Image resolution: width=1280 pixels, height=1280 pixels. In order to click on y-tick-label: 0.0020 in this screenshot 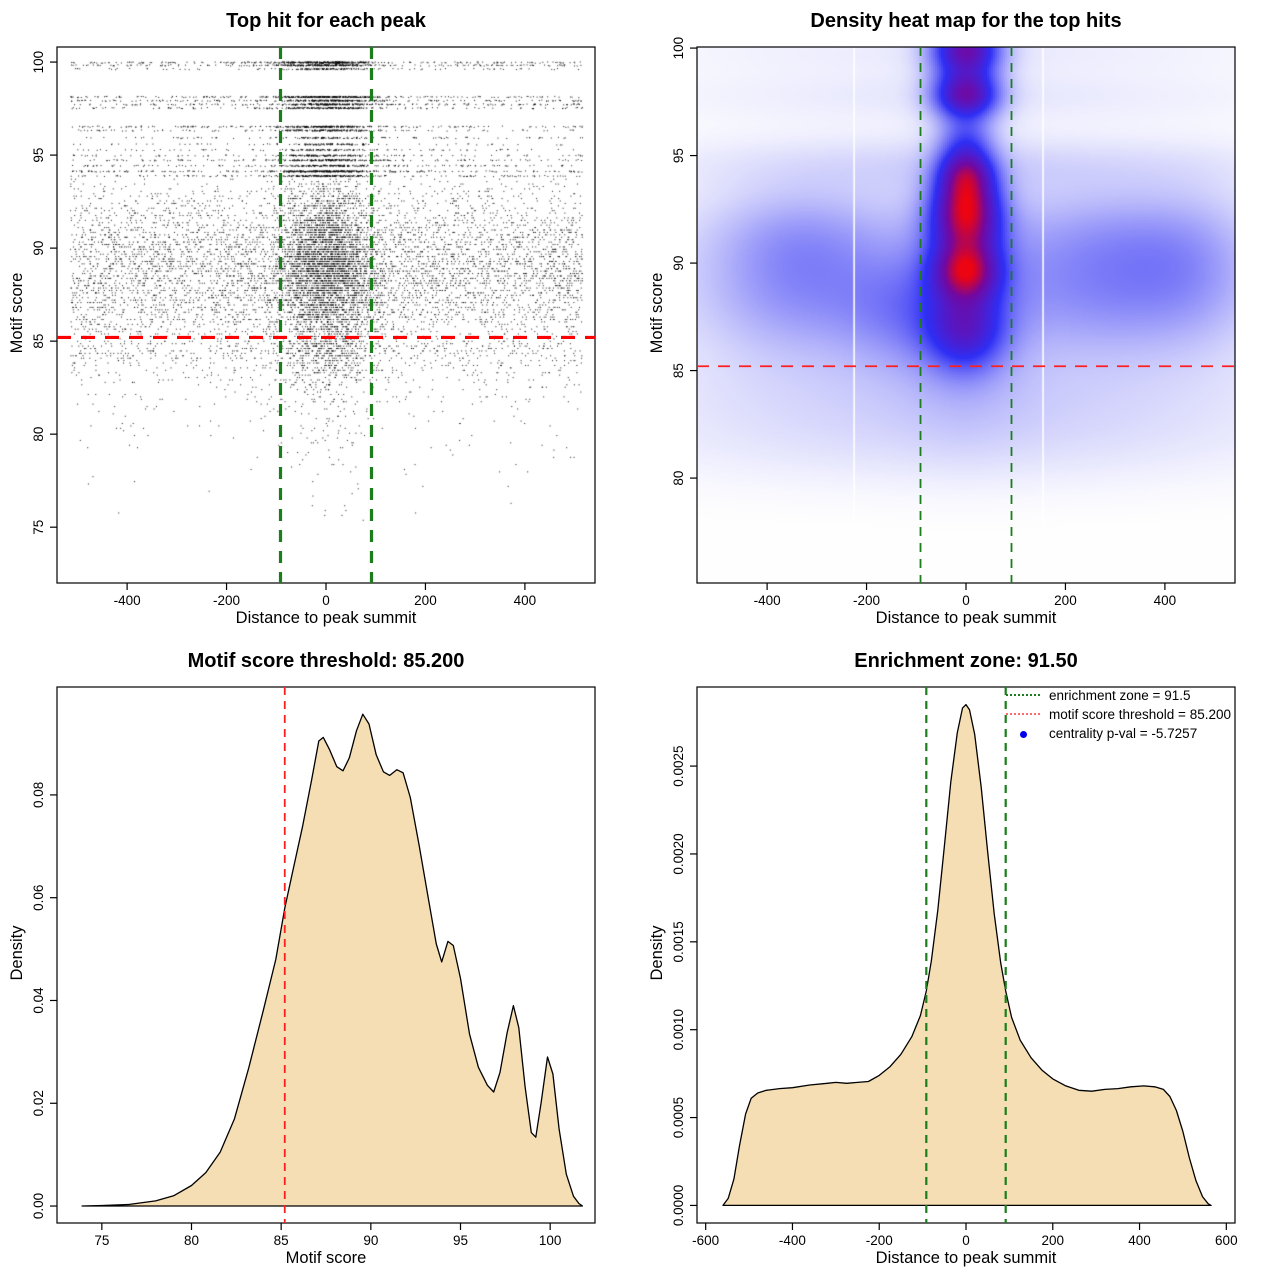, I will do `click(678, 853)`.